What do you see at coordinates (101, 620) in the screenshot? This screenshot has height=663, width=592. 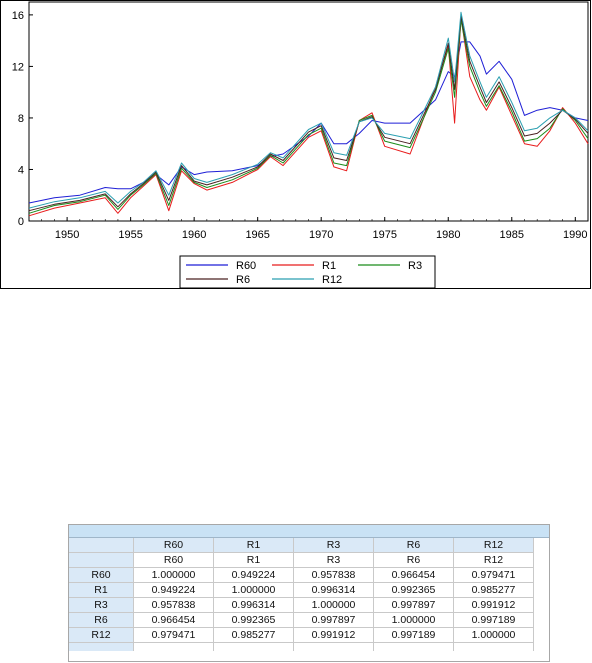 I see `row-header: R6` at bounding box center [101, 620].